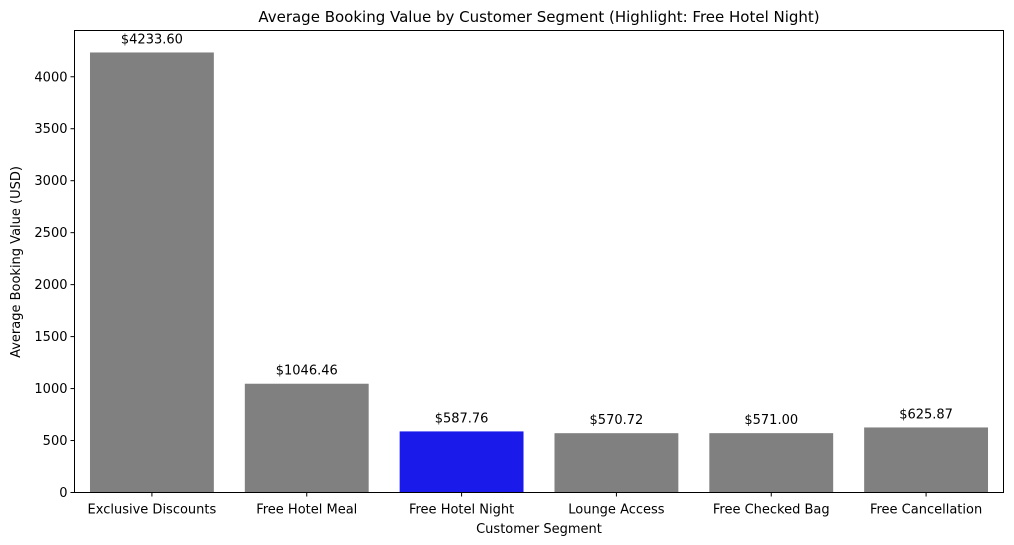 The height and width of the screenshot is (545, 1014). I want to click on y-tick-label: 0, so click(63, 493).